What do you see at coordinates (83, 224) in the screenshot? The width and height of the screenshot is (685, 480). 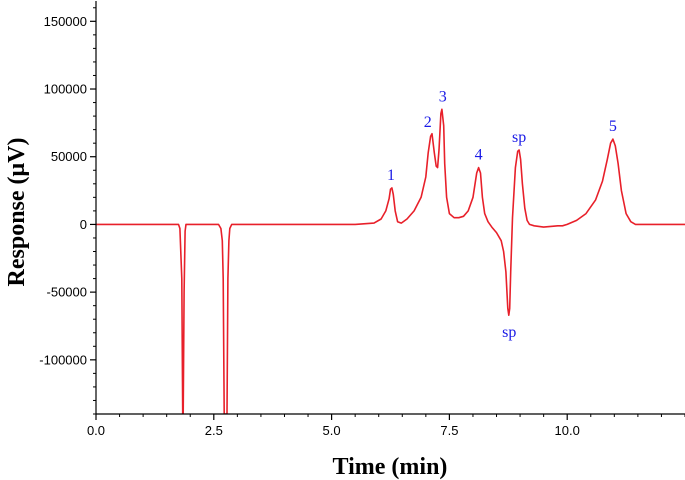 I see `y-tick-label: 0` at bounding box center [83, 224].